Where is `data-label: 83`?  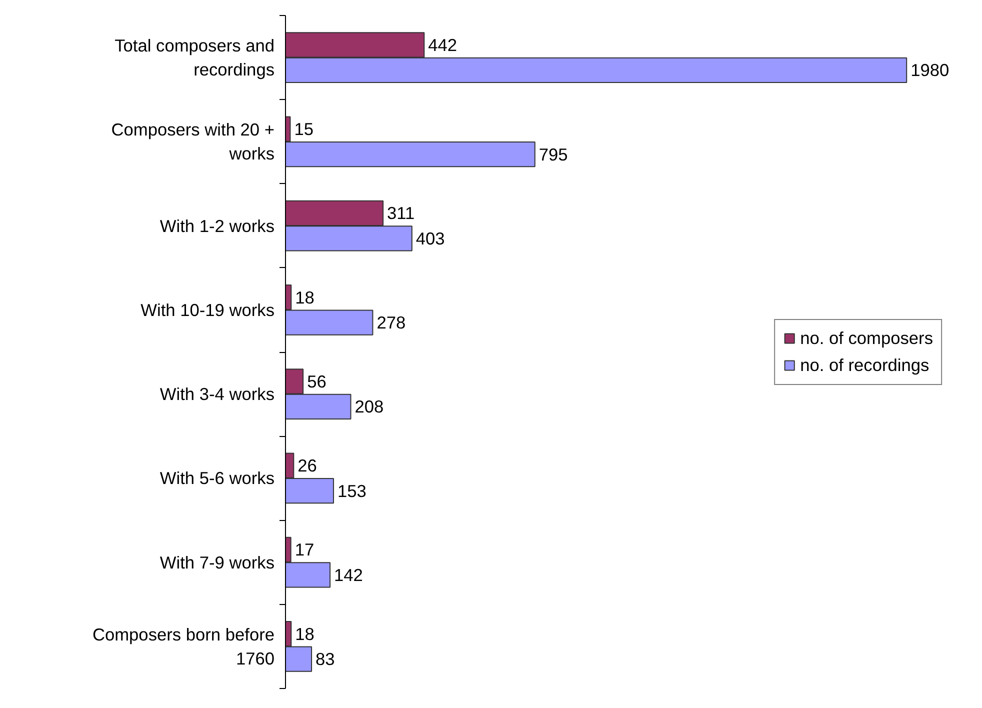 data-label: 83 is located at coordinates (325, 659).